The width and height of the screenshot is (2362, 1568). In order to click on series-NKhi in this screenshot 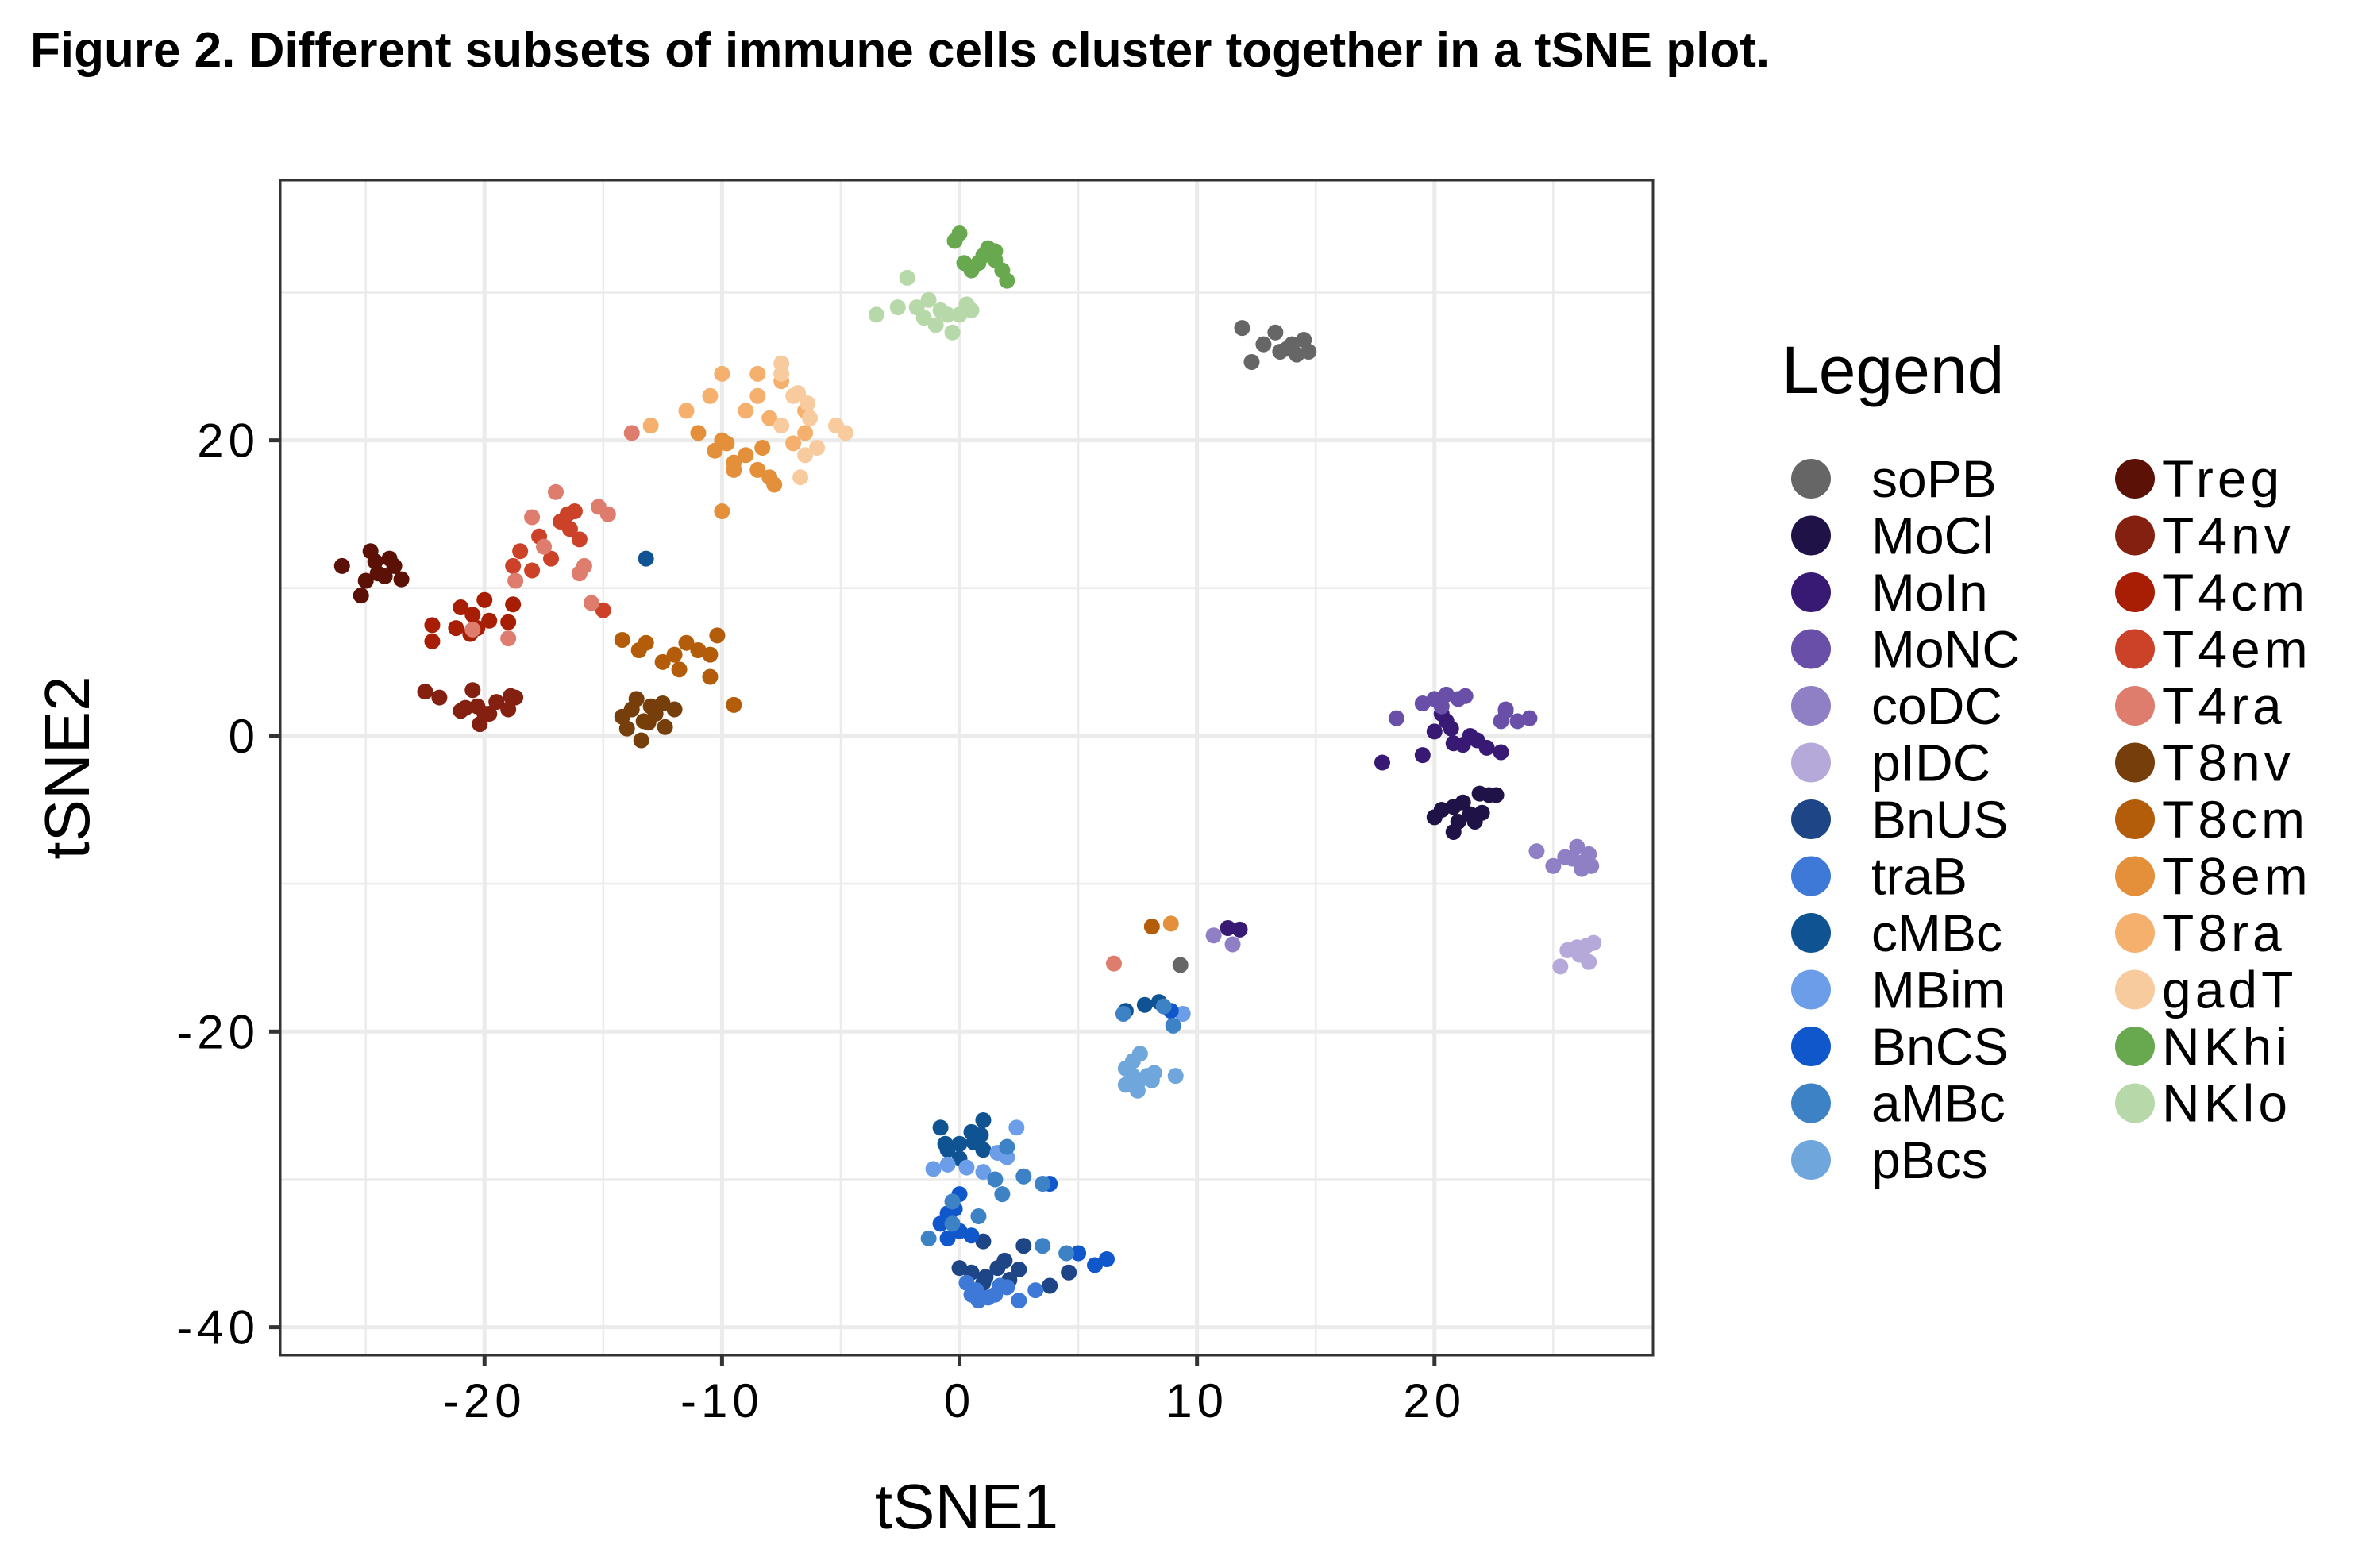, I will do `click(980, 257)`.